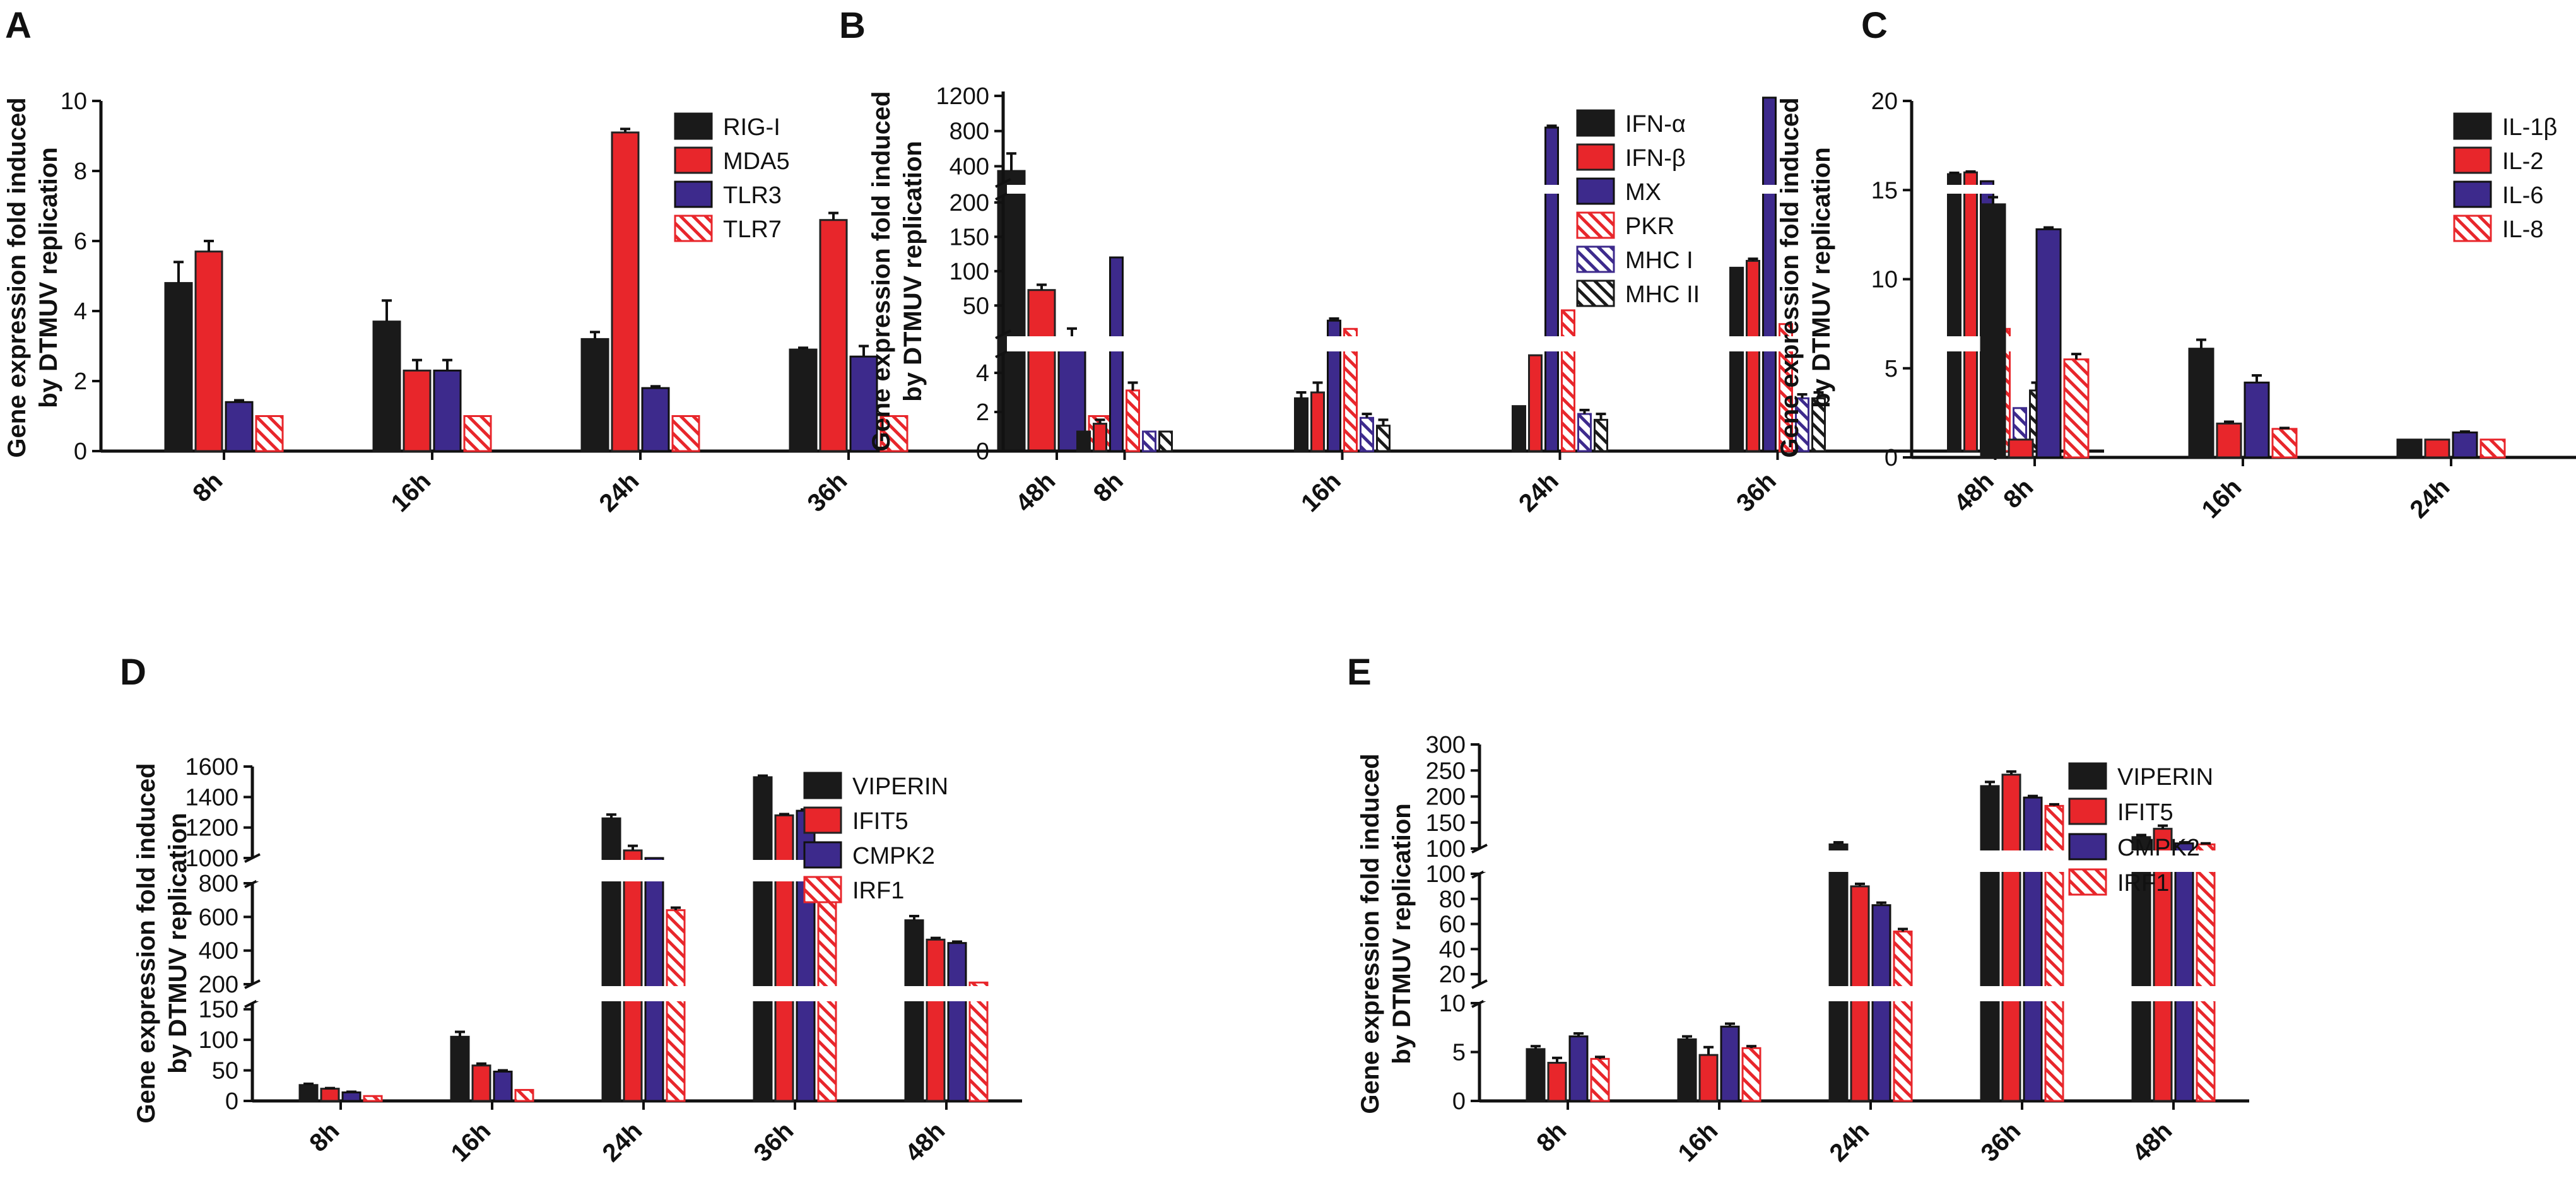  Describe the element at coordinates (471, 1142) in the screenshot. I see `x-tick-label: 16h` at that location.